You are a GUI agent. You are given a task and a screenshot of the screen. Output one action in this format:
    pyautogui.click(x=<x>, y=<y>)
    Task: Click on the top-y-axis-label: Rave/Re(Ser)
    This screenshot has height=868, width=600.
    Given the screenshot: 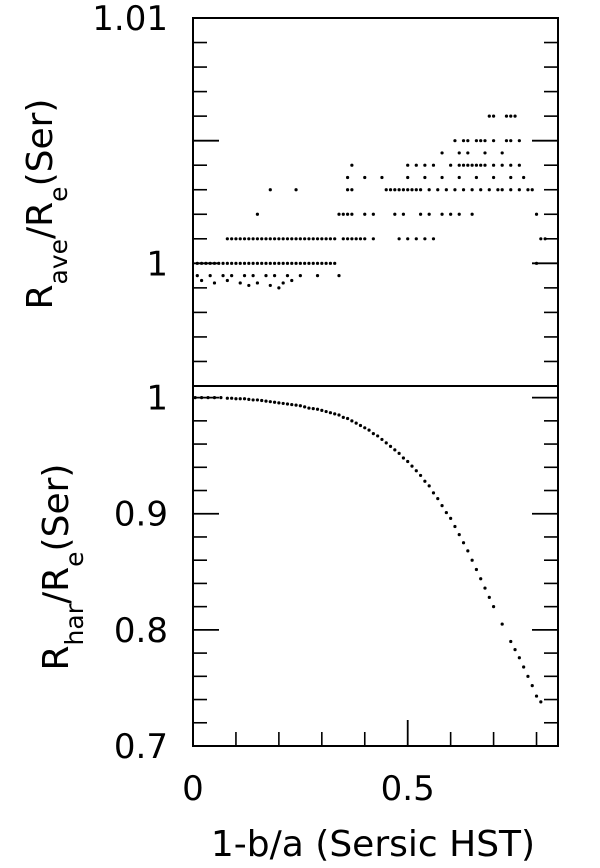 What is the action you would take?
    pyautogui.click(x=46, y=204)
    